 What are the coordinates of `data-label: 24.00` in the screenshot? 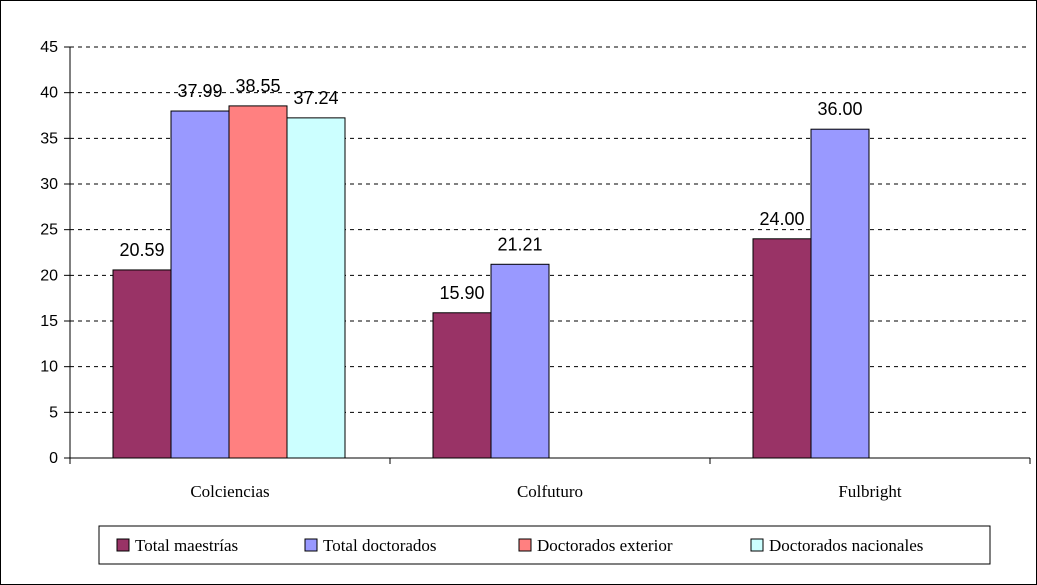 It's located at (781, 219).